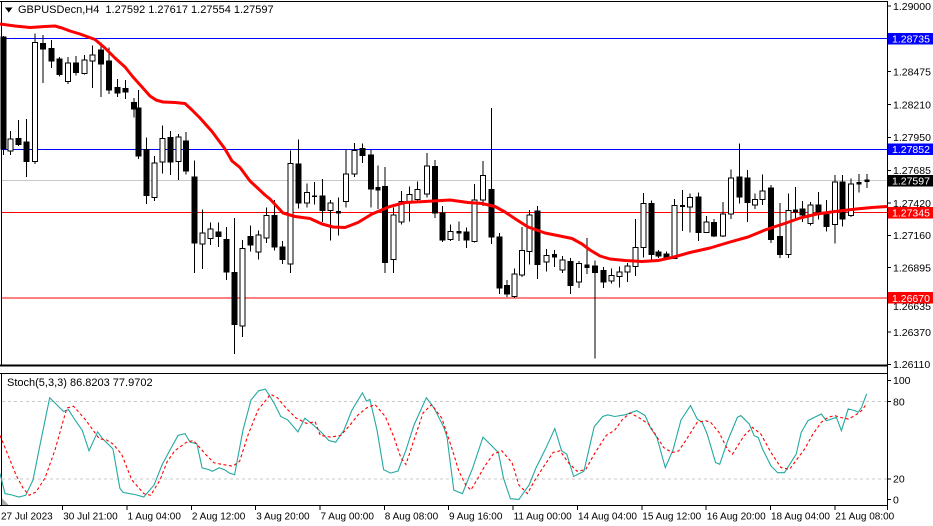 The image size is (933, 526). Describe the element at coordinates (912, 73) in the screenshot. I see `svg-text: 1.28475` at that location.